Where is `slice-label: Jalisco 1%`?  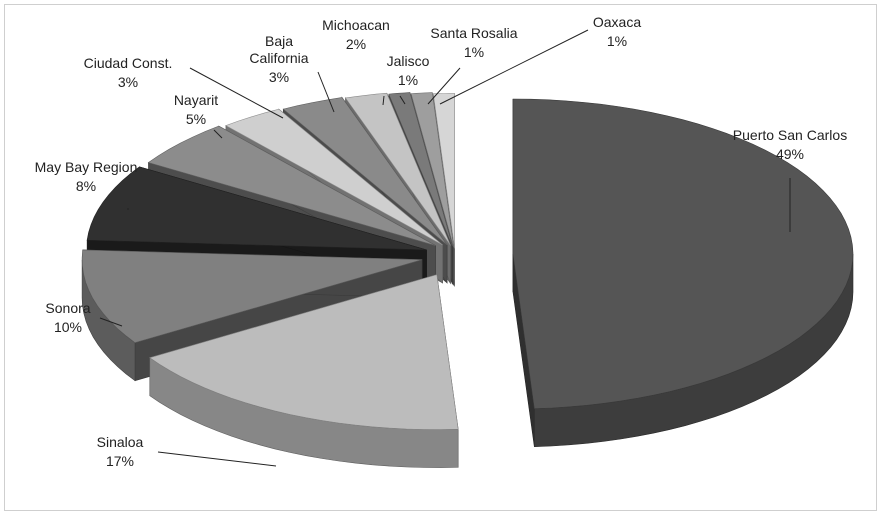 slice-label: Jalisco 1% is located at coordinates (408, 70).